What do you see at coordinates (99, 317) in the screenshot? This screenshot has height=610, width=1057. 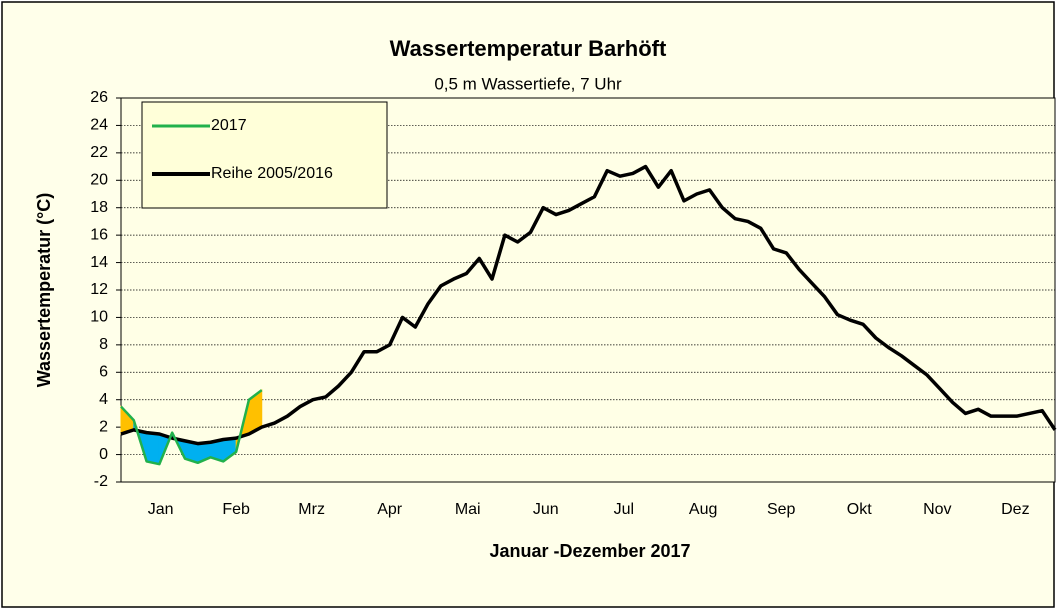 I see `y-tick-label: 10` at bounding box center [99, 317].